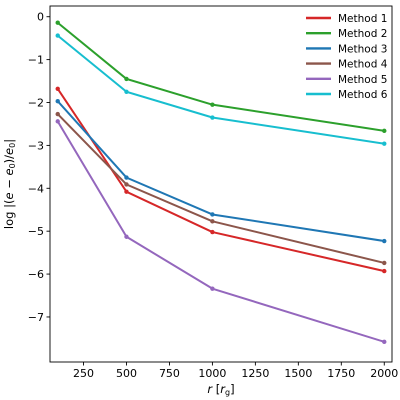 The width and height of the screenshot is (400, 400). What do you see at coordinates (212, 373) in the screenshot?
I see `x-tick-label: 1000` at bounding box center [212, 373].